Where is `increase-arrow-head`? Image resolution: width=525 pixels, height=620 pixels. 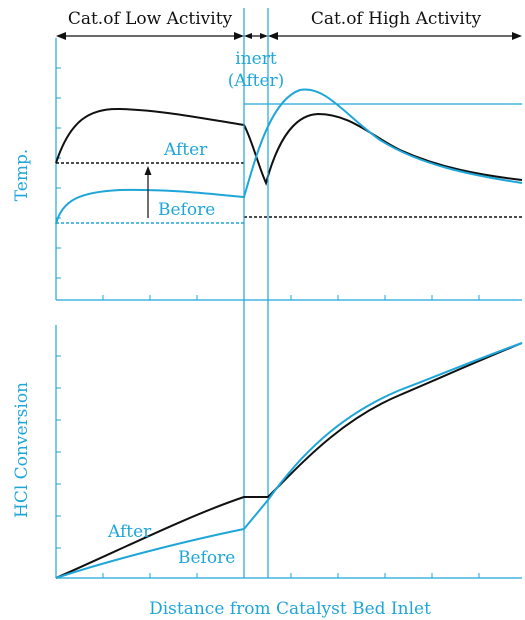
increase-arrow-head is located at coordinates (148, 170).